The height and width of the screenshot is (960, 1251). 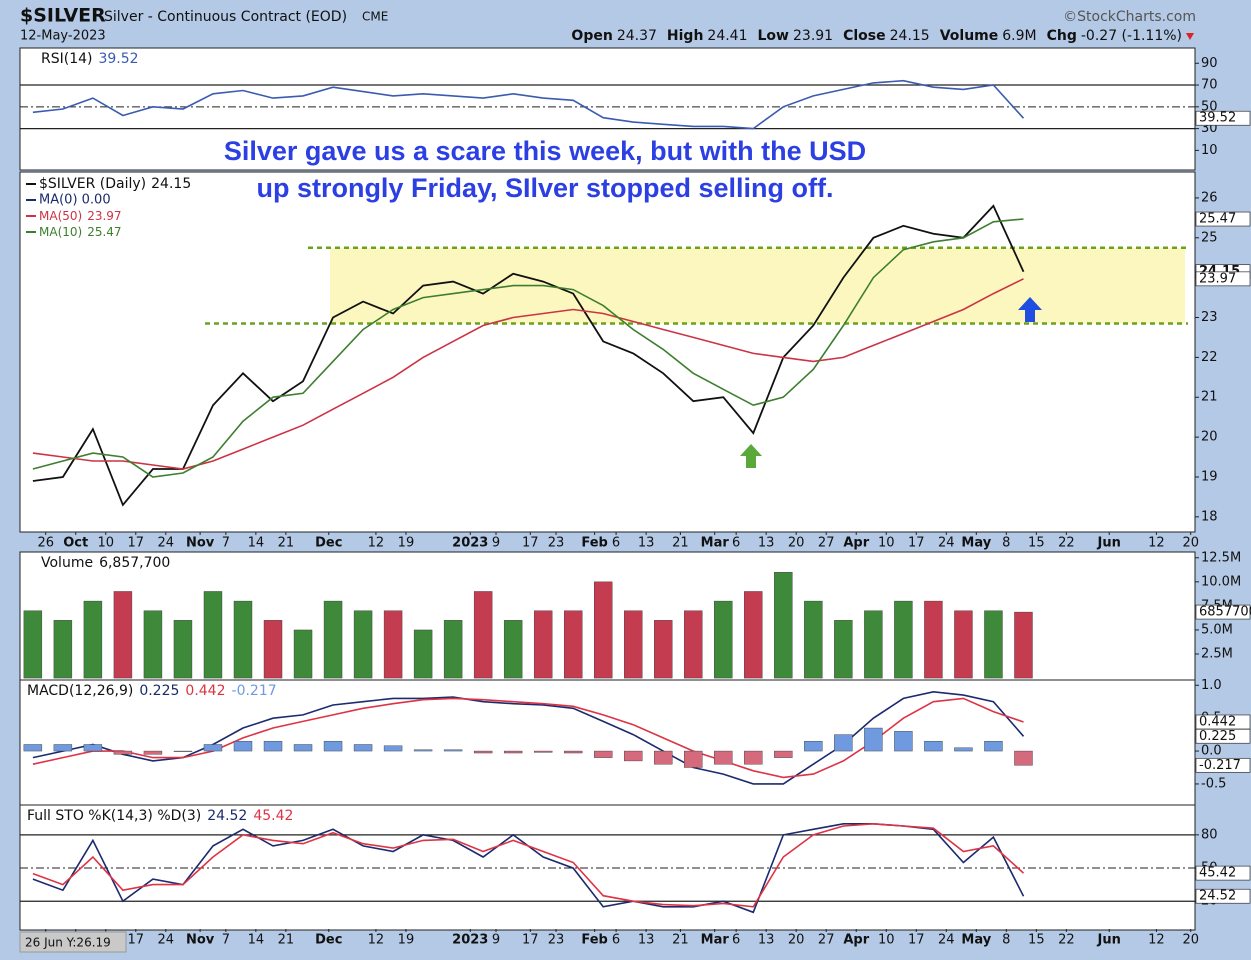 I want to click on legend-name: MA(50), so click(x=60, y=216).